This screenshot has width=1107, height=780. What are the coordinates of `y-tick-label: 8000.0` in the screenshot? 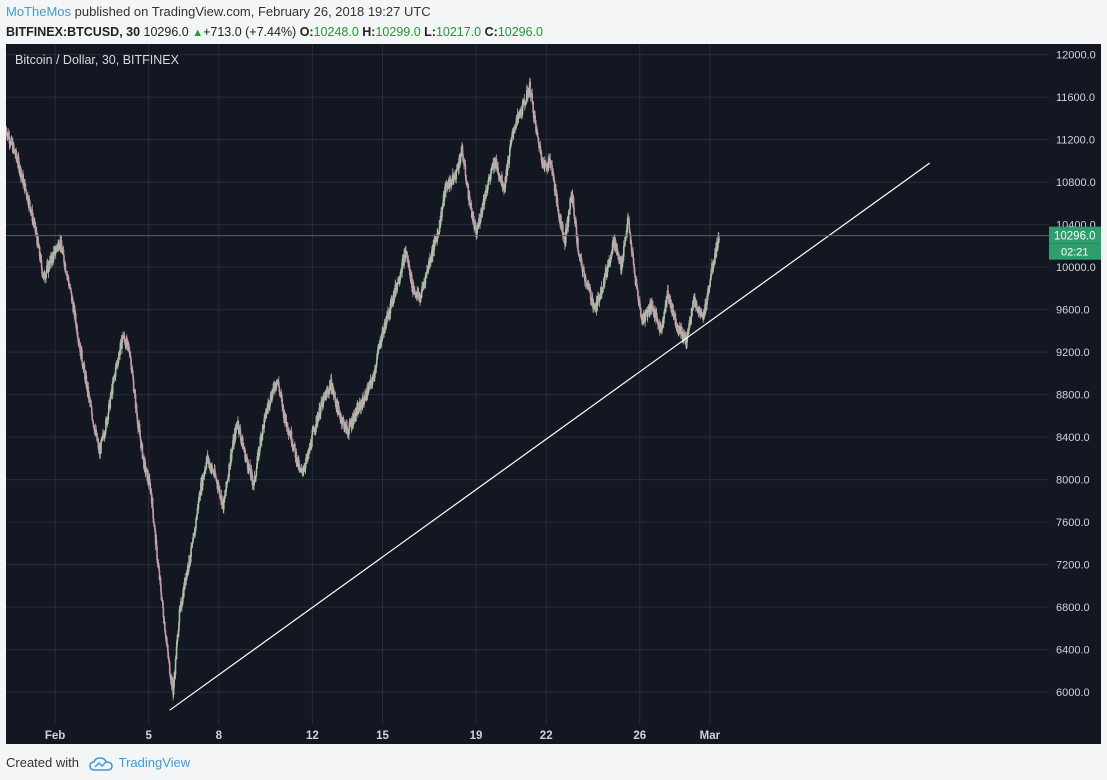 It's located at (1073, 481).